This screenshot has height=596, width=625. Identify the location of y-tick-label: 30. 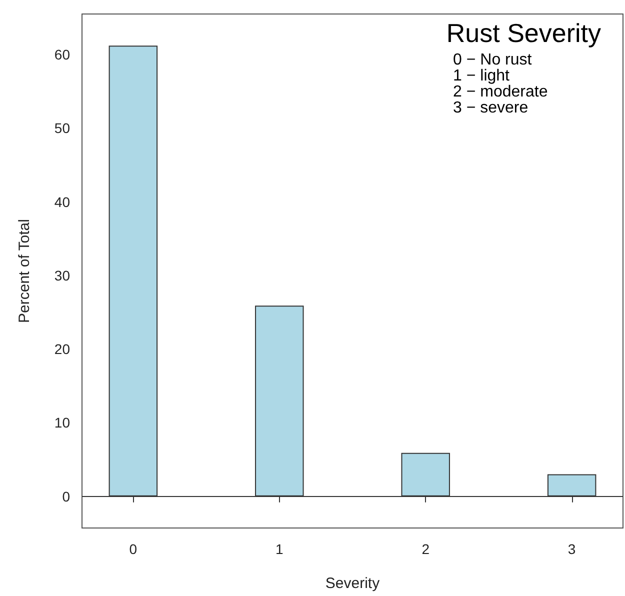
(62, 275).